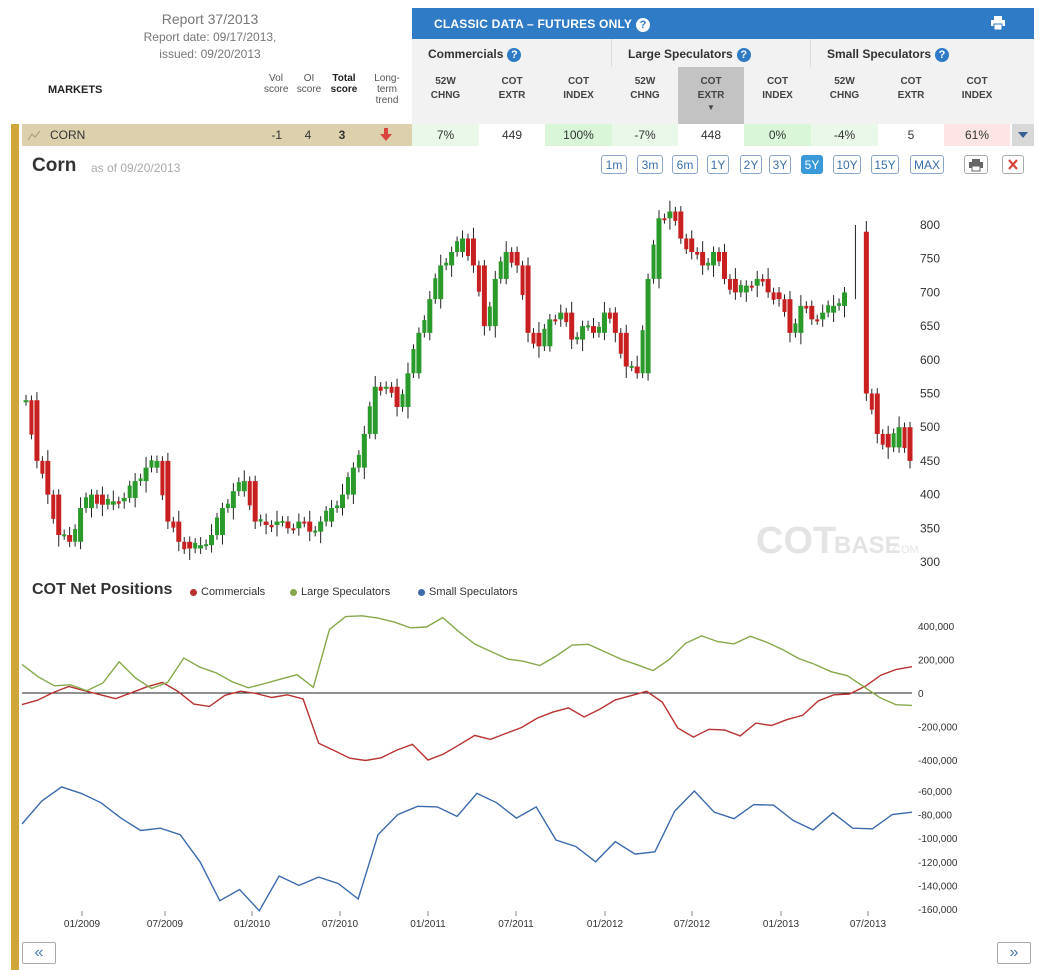 The height and width of the screenshot is (970, 1042). What do you see at coordinates (1013, 164) in the screenshot?
I see `close-chart-button` at bounding box center [1013, 164].